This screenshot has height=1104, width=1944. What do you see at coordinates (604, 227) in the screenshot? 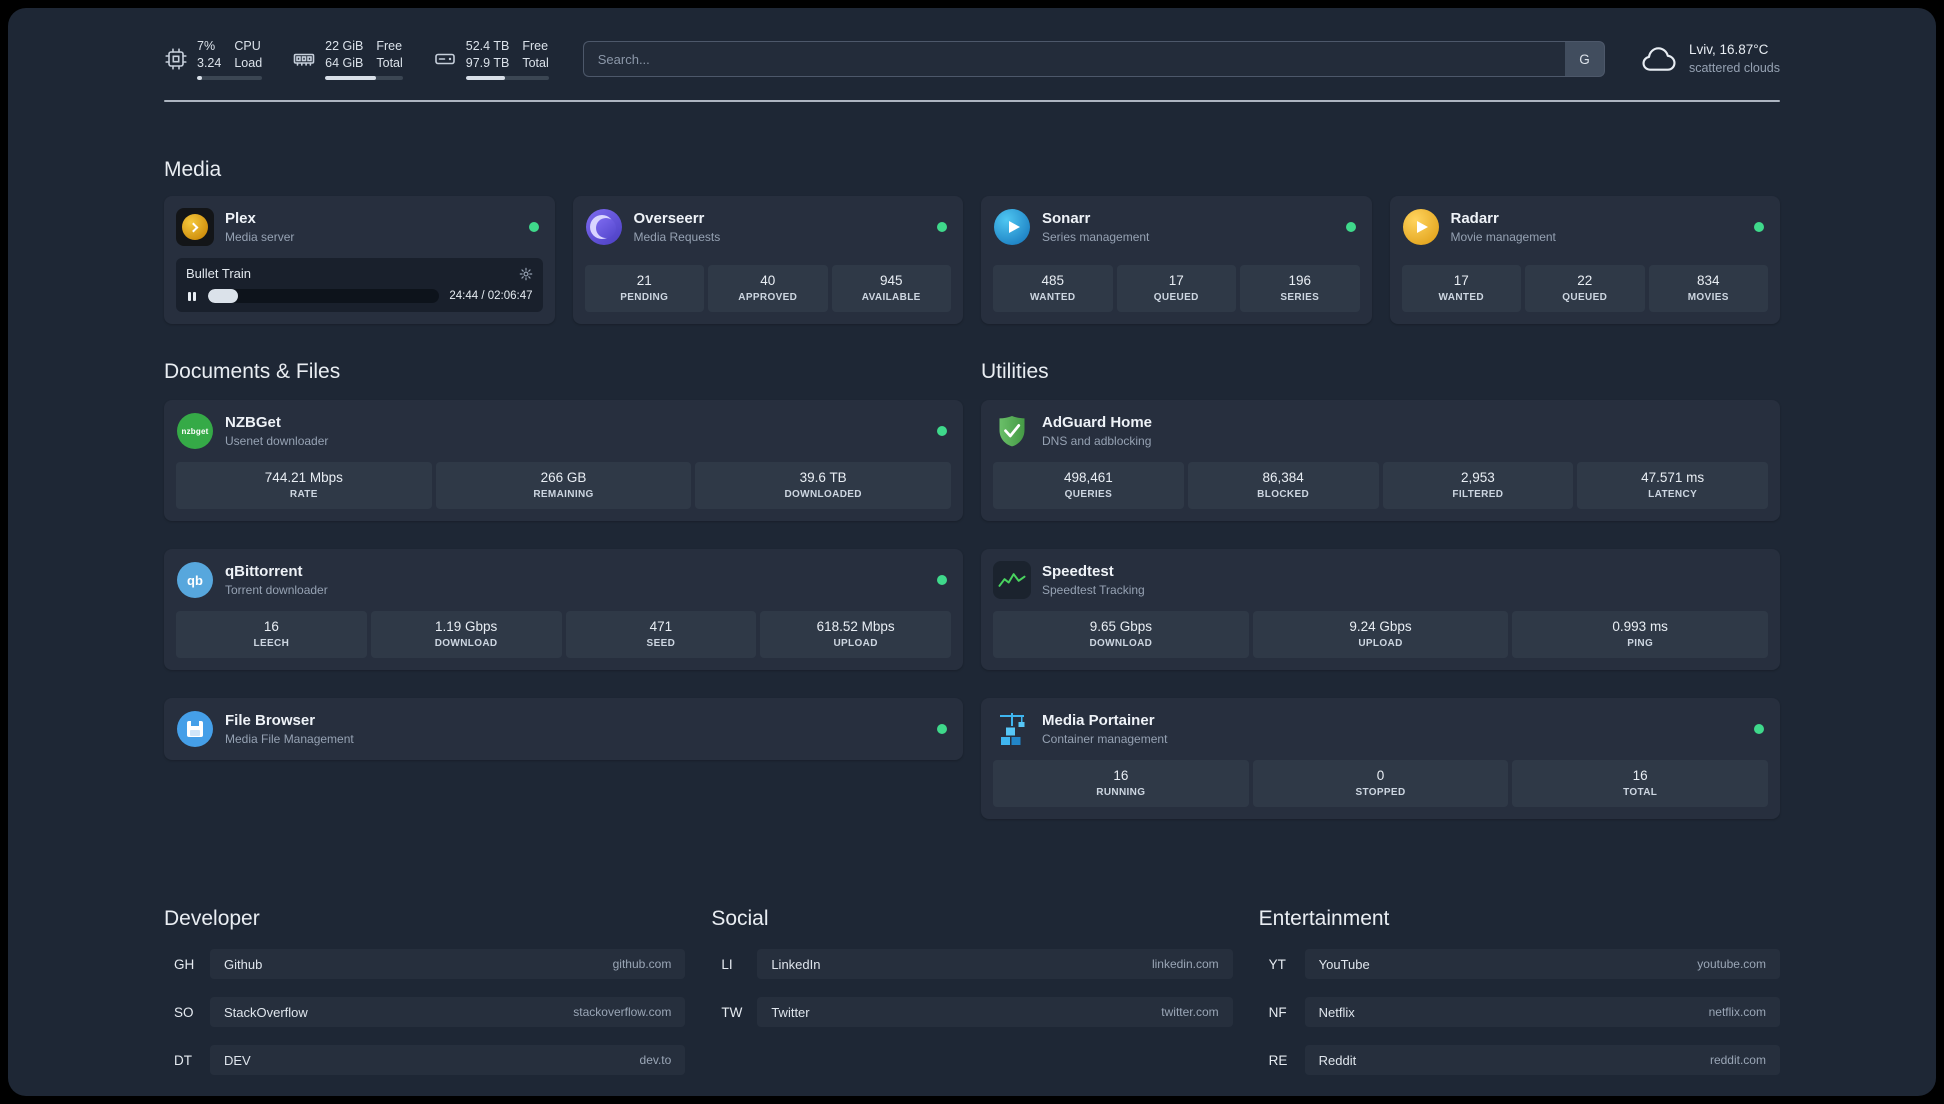
I see `overseerr-icon` at bounding box center [604, 227].